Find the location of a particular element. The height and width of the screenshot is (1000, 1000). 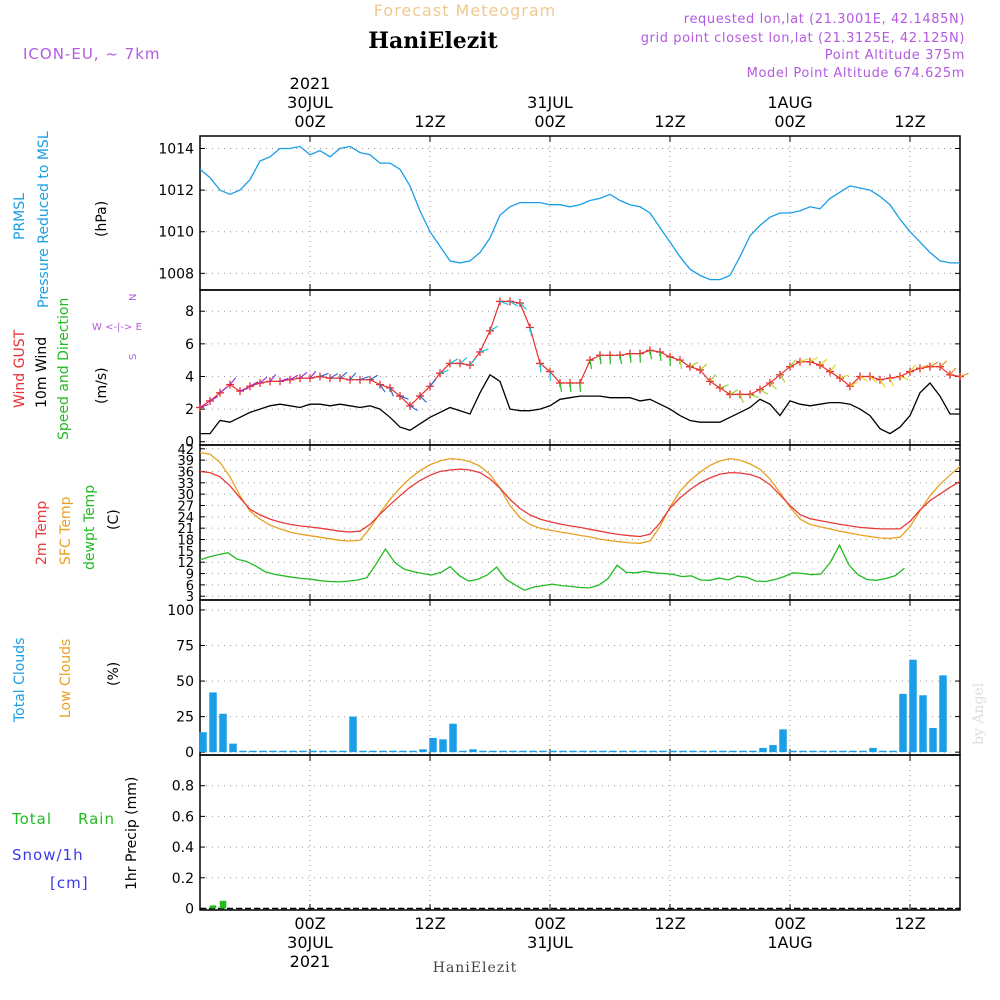

y-tick-label: 0.2 is located at coordinates (183, 879).